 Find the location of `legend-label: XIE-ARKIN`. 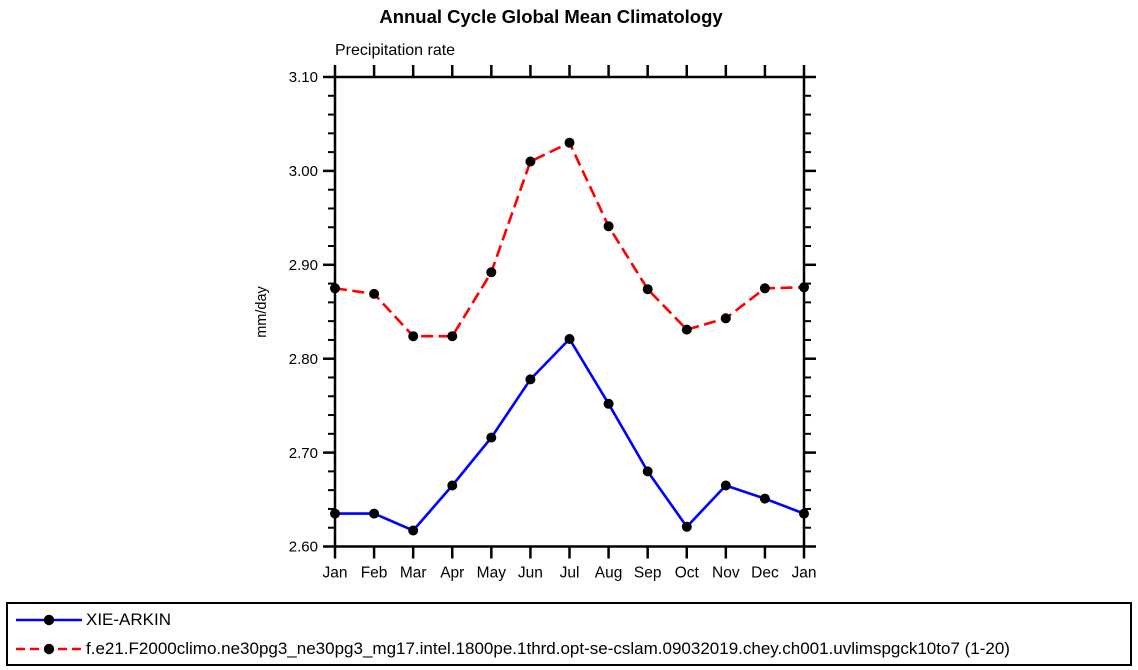

legend-label: XIE-ARKIN is located at coordinates (129, 619).